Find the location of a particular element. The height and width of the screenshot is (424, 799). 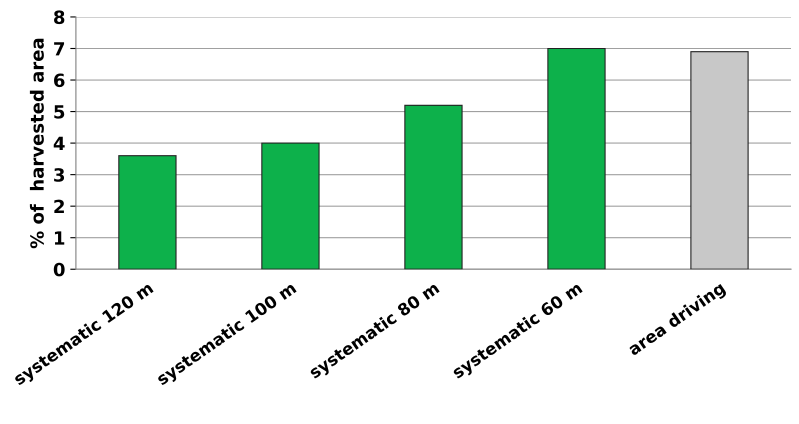

y-tick-label: 2 is located at coordinates (59, 207).